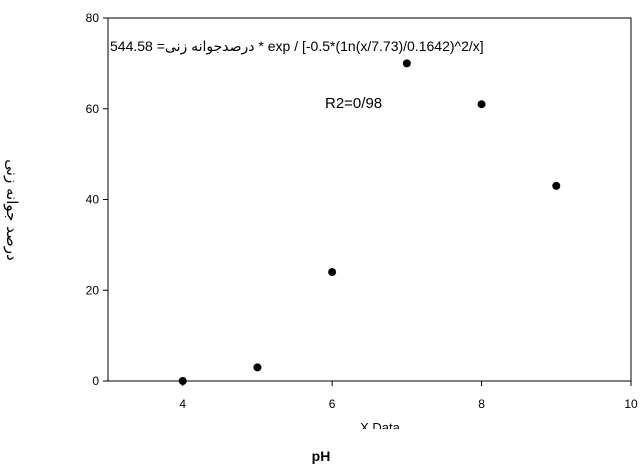 Image resolution: width=642 pixels, height=468 pixels. What do you see at coordinates (353, 103) in the screenshot?
I see `r2-annotation: R2=0/98` at bounding box center [353, 103].